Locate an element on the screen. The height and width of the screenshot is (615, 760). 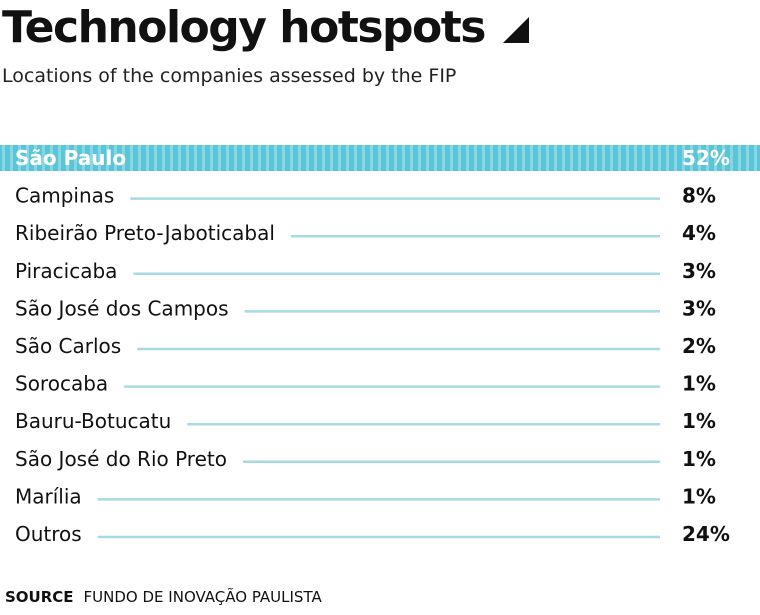
source-label: SOURCE is located at coordinates (39, 597).